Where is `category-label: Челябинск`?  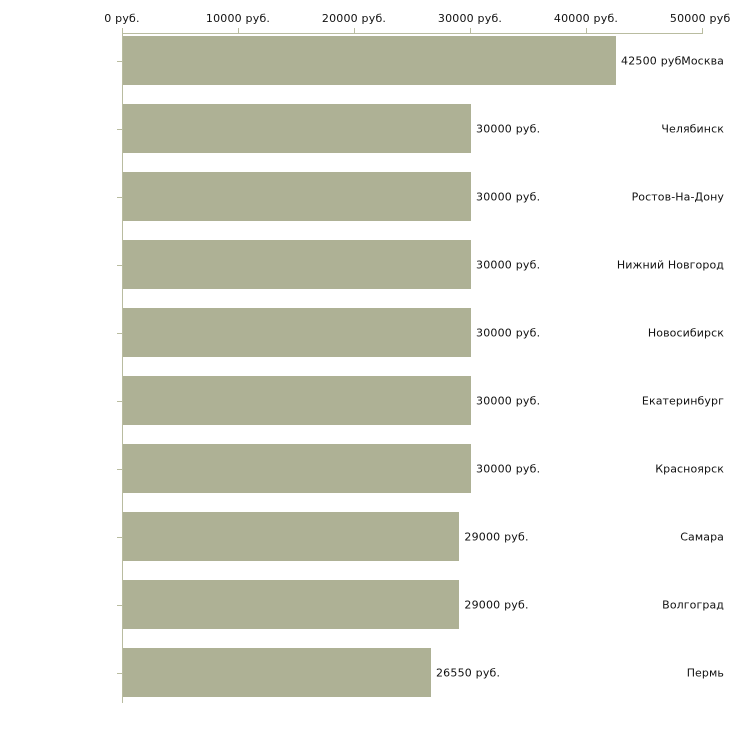 category-label: Челябинск is located at coordinates (692, 128).